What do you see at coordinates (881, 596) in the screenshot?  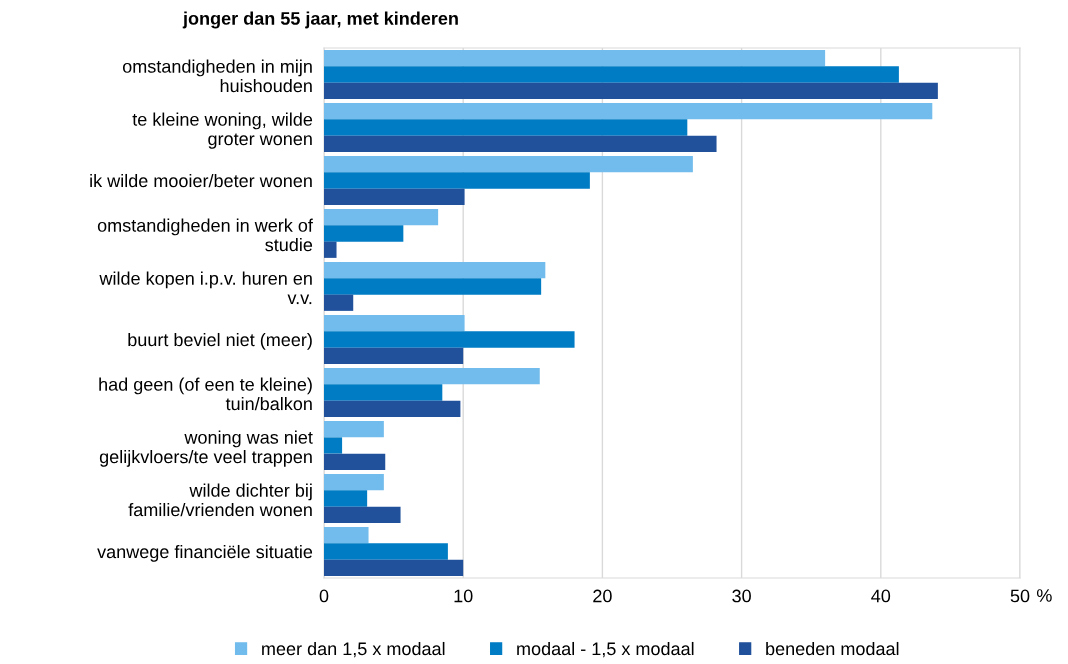 I see `x-tick-label: 40` at bounding box center [881, 596].